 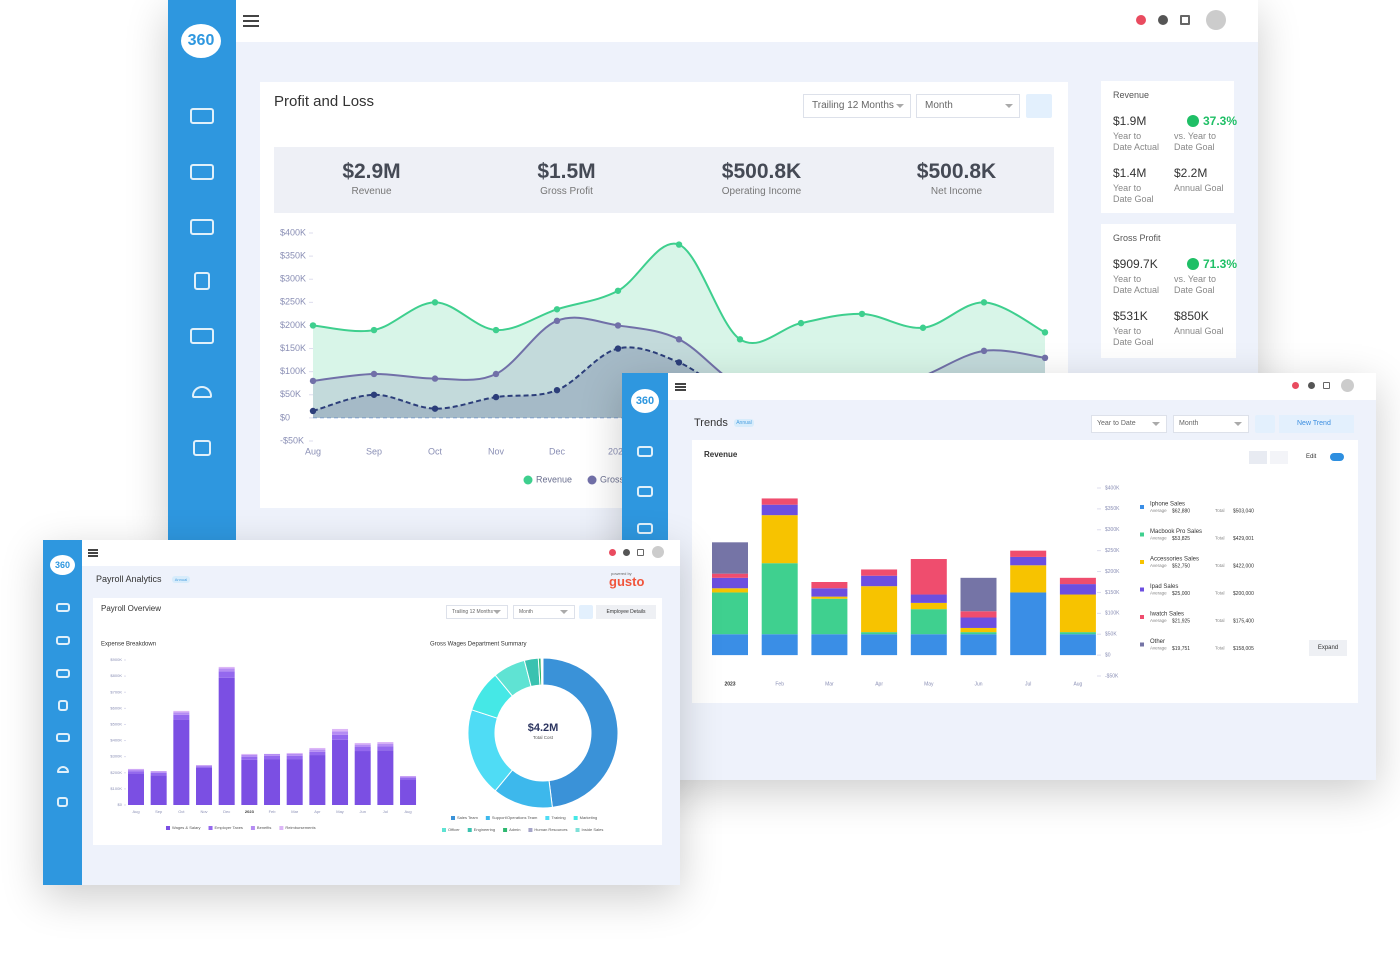 What do you see at coordinates (543, 737) in the screenshot?
I see `donut-center-label: Total Cost` at bounding box center [543, 737].